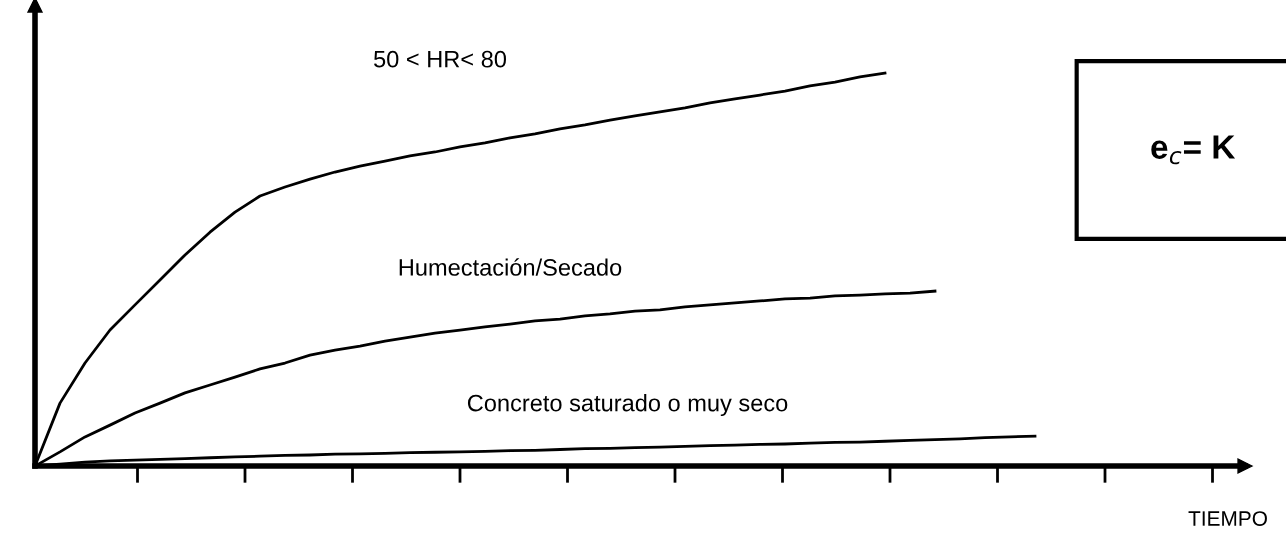  What do you see at coordinates (1193, 150) in the screenshot?
I see `text: e$_{c}$= K` at bounding box center [1193, 150].